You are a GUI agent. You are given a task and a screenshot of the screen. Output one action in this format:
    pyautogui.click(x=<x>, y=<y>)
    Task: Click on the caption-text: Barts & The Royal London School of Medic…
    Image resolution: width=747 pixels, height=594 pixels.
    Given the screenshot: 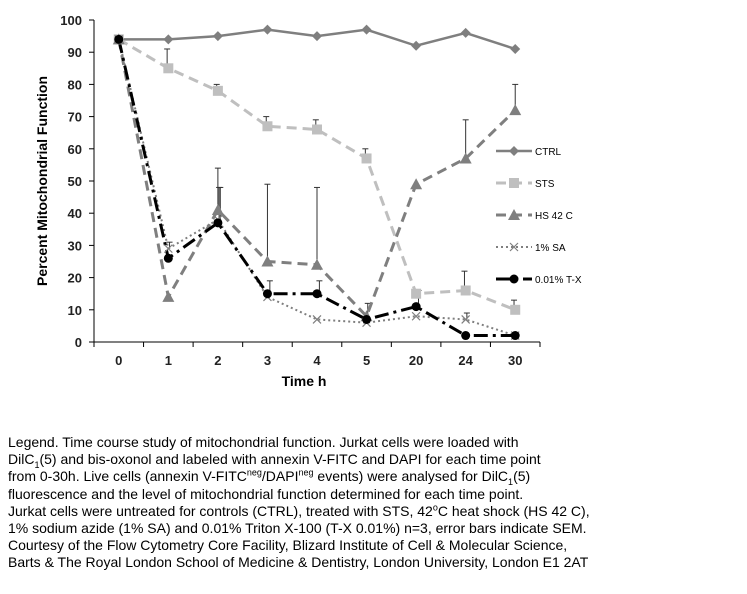 What is the action you would take?
    pyautogui.click(x=298, y=562)
    